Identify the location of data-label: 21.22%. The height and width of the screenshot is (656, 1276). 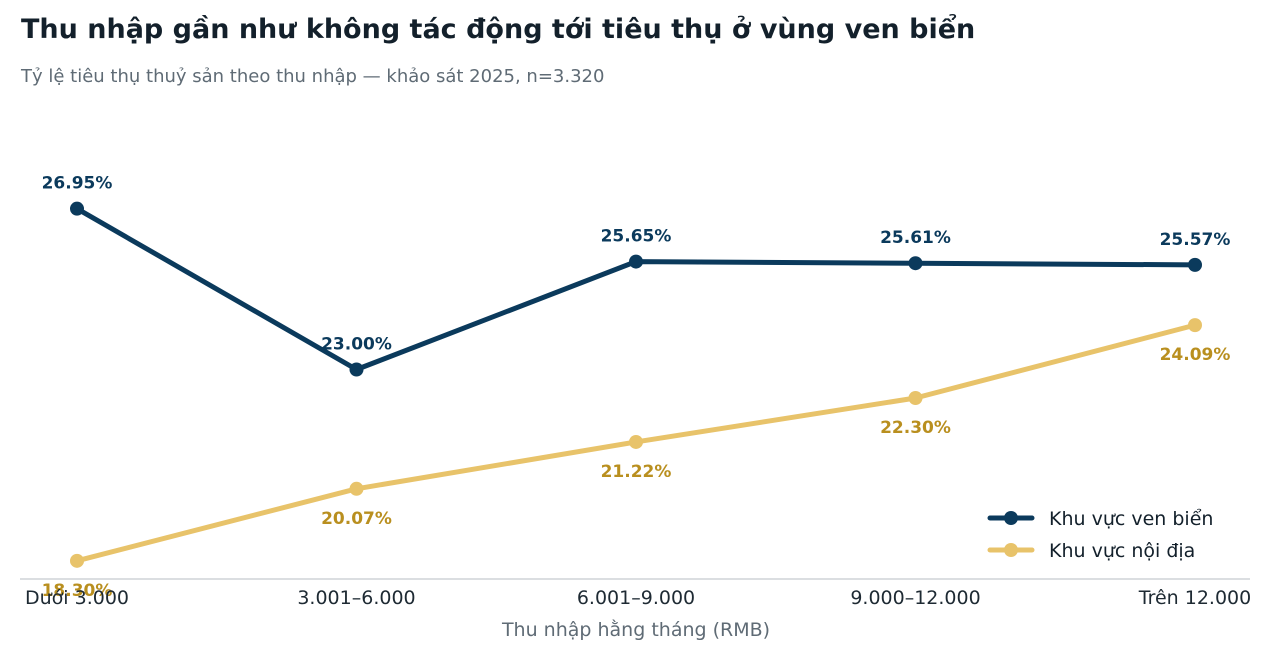
(636, 472).